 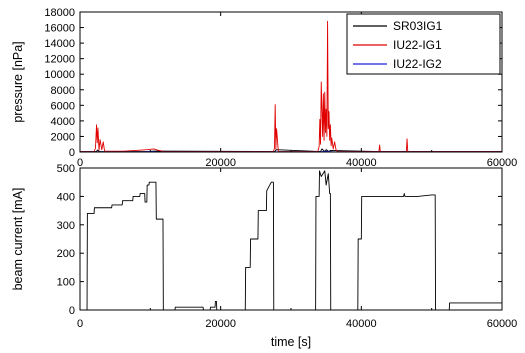 What do you see at coordinates (291, 342) in the screenshot?
I see `x-axis-label: time [s]` at bounding box center [291, 342].